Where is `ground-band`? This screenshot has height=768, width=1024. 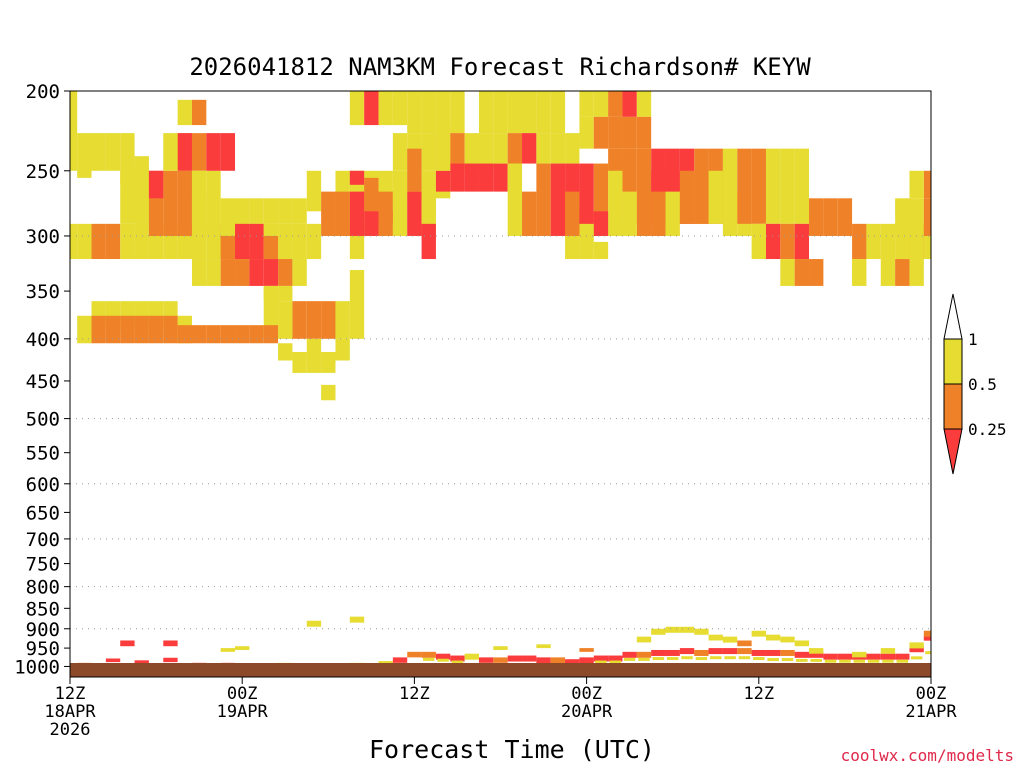 ground-band is located at coordinates (500, 670).